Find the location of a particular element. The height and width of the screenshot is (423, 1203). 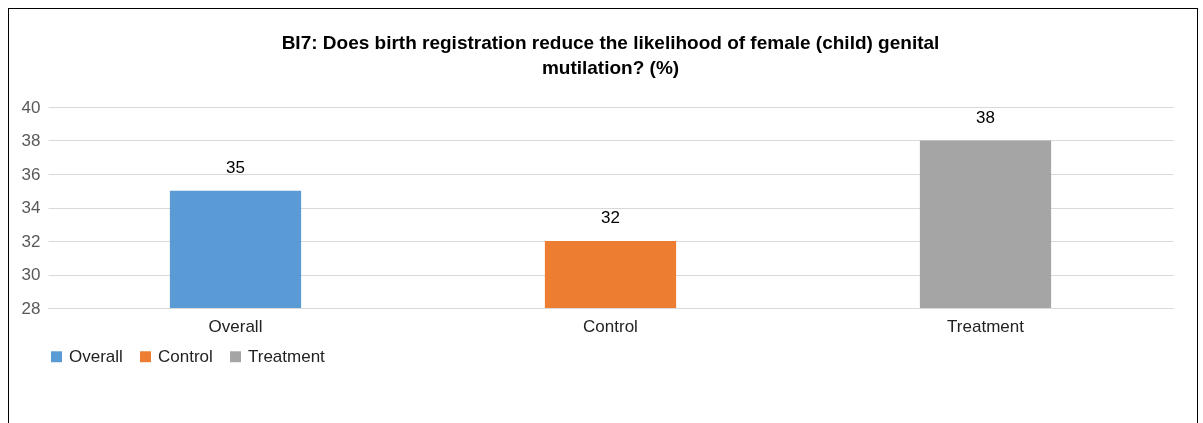

y-tick-label: 30 is located at coordinates (31, 274).